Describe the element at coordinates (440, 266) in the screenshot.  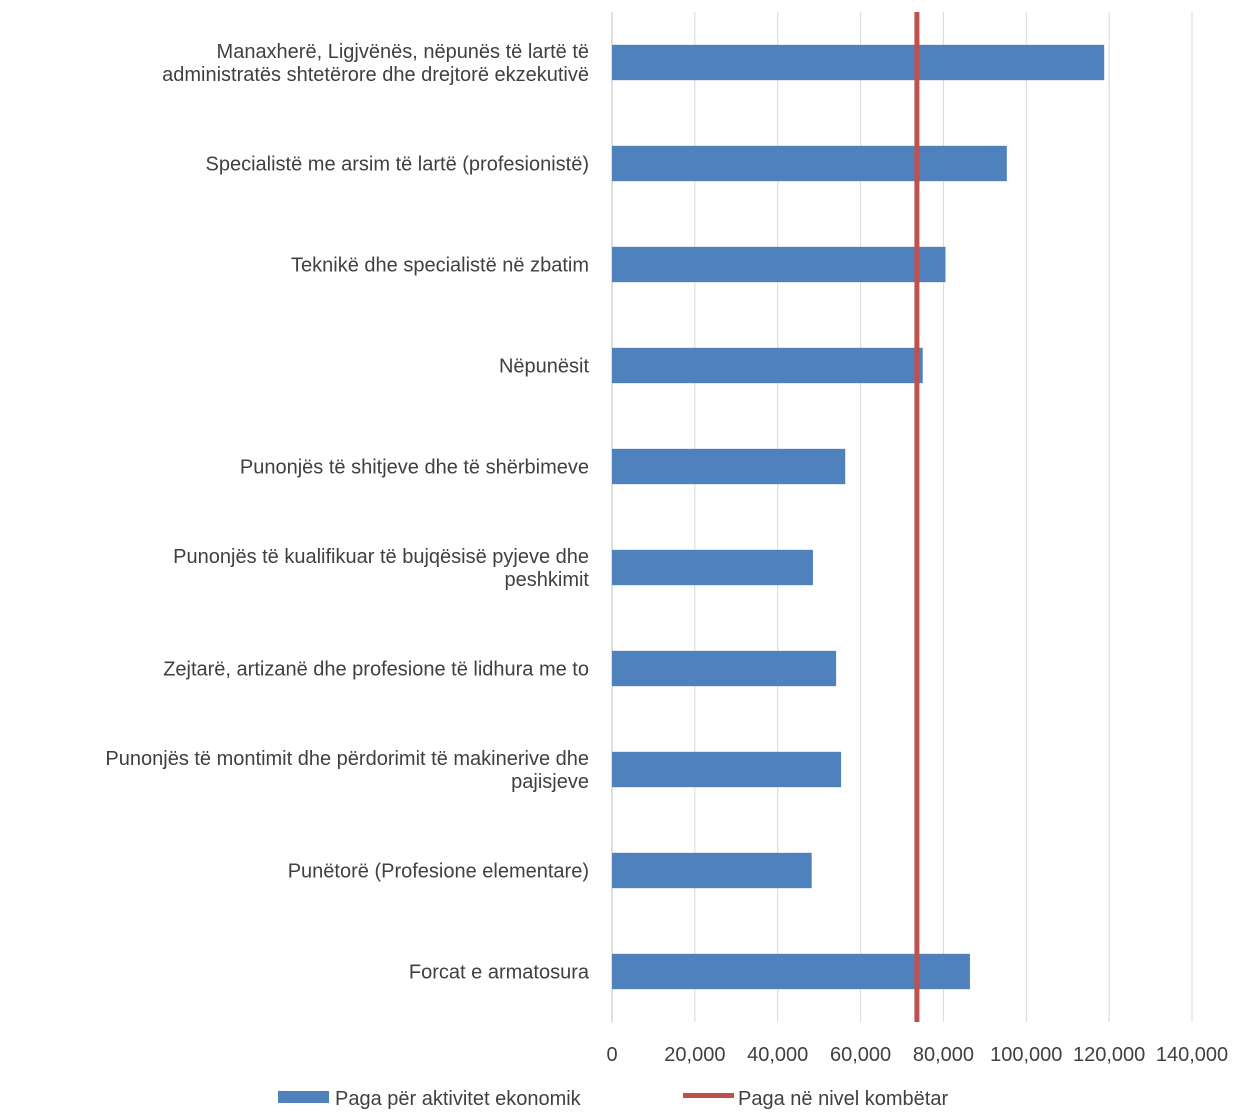
I see `category-label: Teknikë dhe specialistë në zbatim` at that location.